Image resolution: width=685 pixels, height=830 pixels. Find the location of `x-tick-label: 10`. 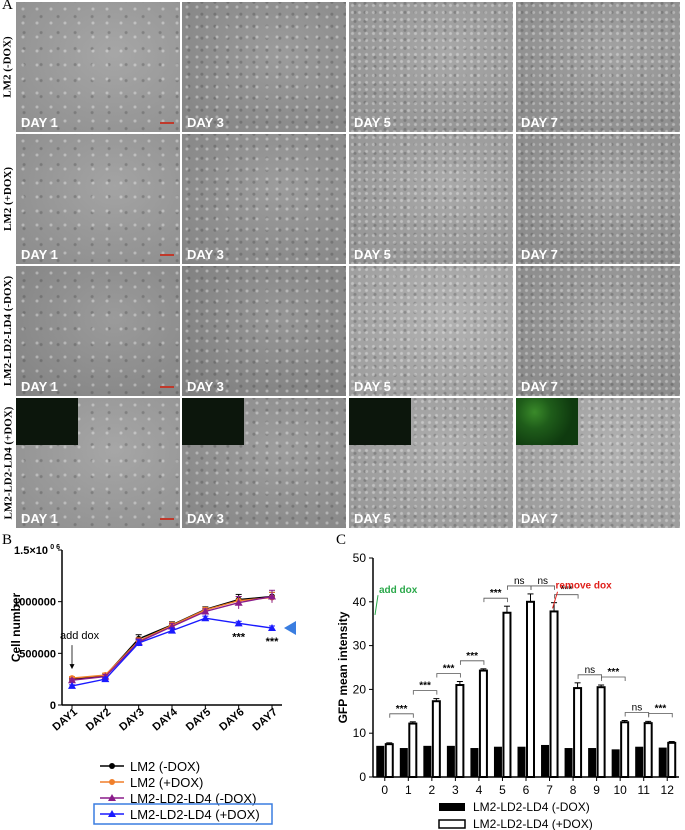

x-tick-label: 10 is located at coordinates (620, 790).